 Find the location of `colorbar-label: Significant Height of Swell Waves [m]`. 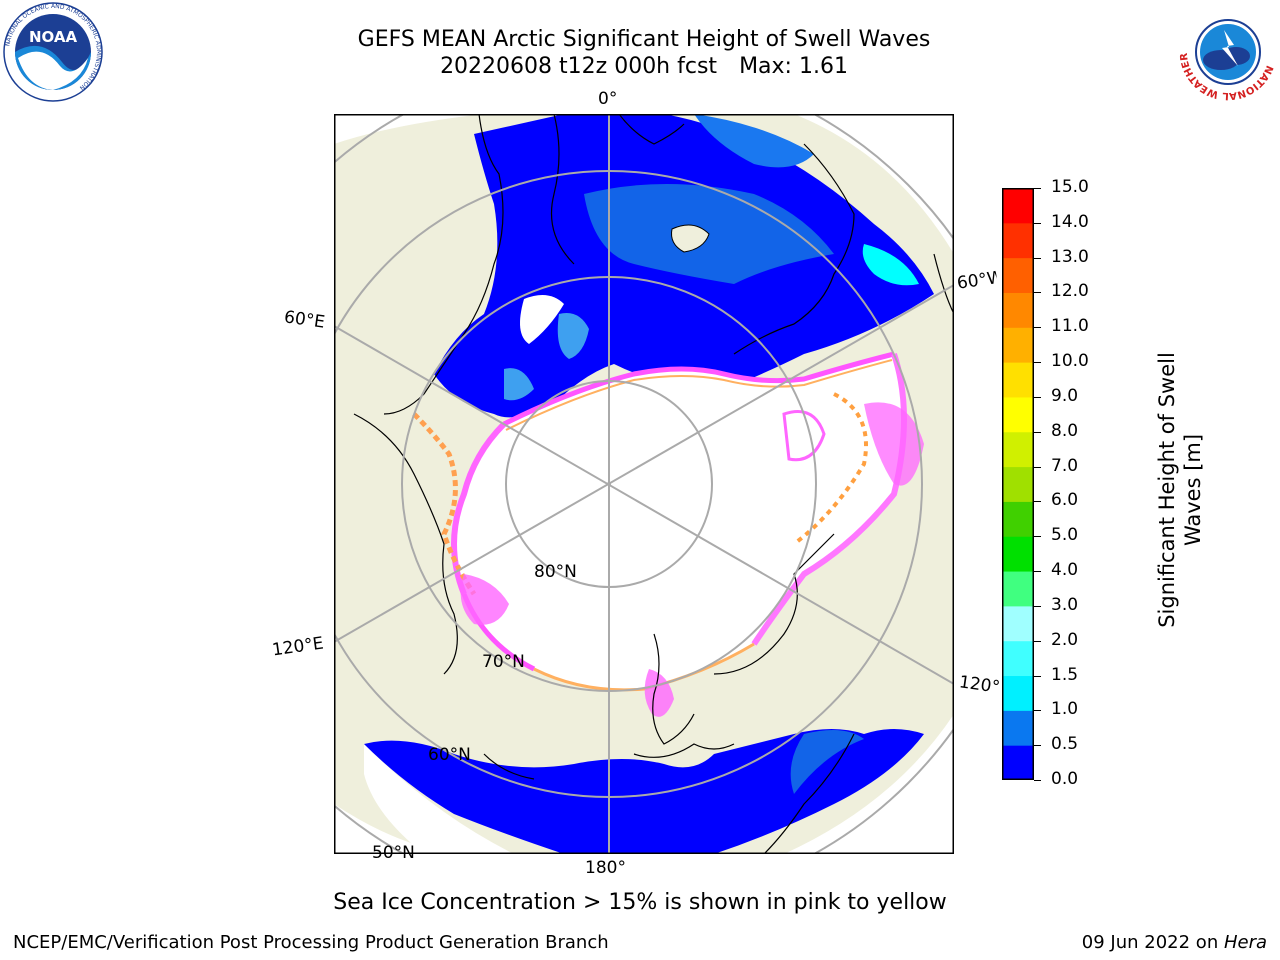

colorbar-label: Significant Height of Swell Waves [m] is located at coordinates (1180, 490).